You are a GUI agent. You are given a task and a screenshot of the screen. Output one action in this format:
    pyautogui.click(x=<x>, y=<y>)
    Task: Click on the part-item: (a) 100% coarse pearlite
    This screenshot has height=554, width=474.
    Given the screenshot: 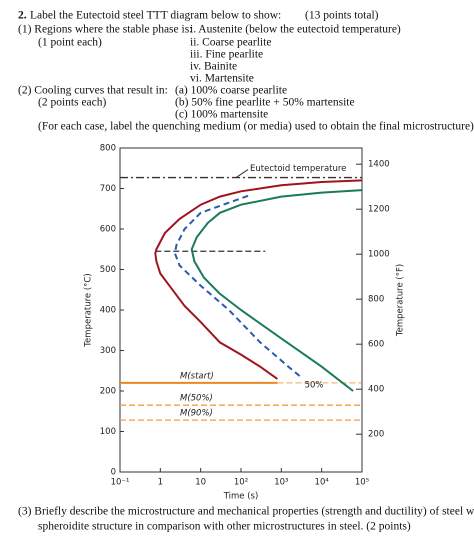 What is the action you would take?
    pyautogui.click(x=231, y=91)
    